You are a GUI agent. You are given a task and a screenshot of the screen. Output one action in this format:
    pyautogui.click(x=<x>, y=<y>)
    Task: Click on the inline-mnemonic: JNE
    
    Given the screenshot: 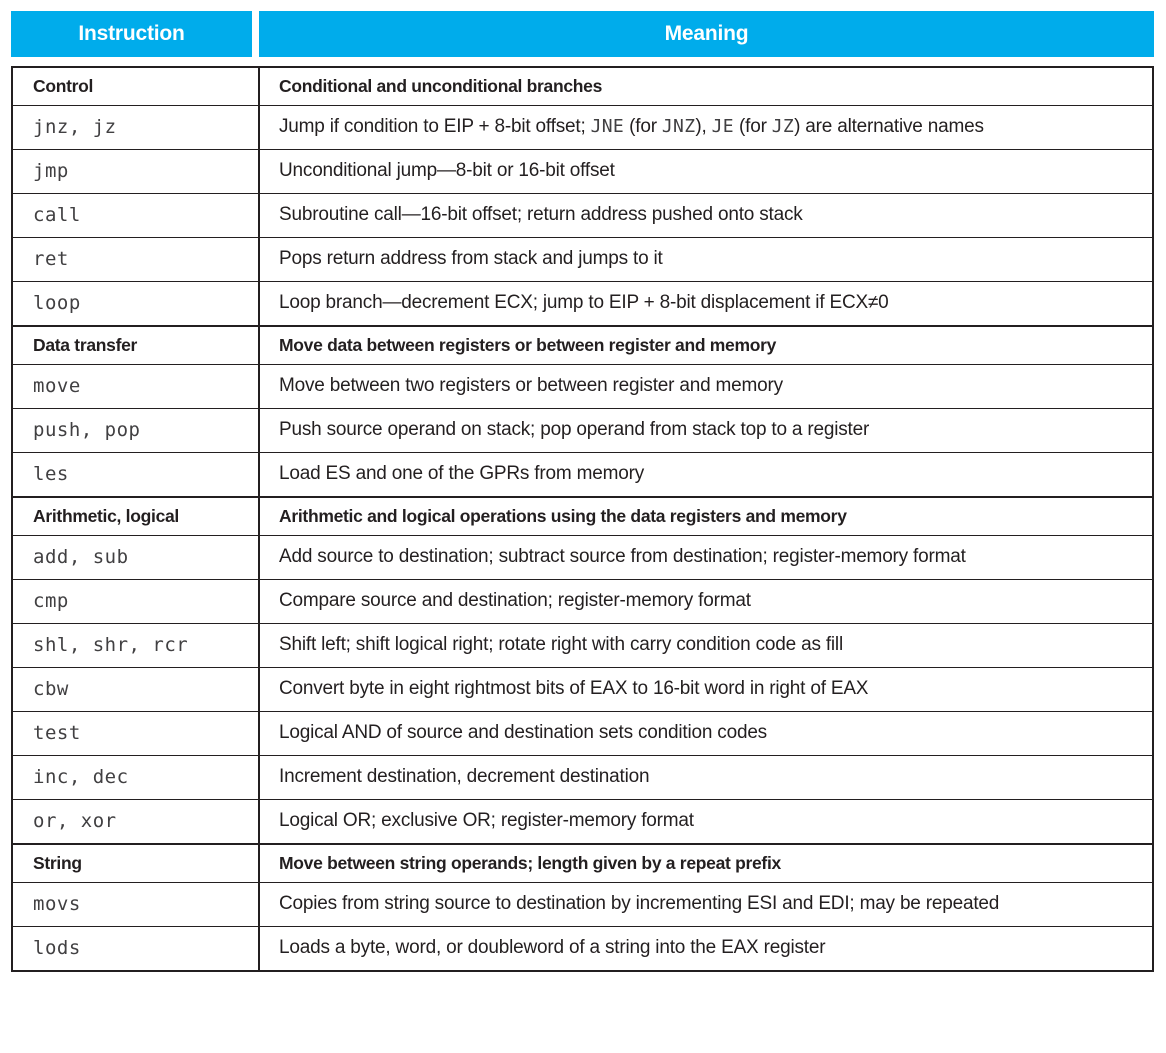 What is the action you would take?
    pyautogui.click(x=607, y=126)
    